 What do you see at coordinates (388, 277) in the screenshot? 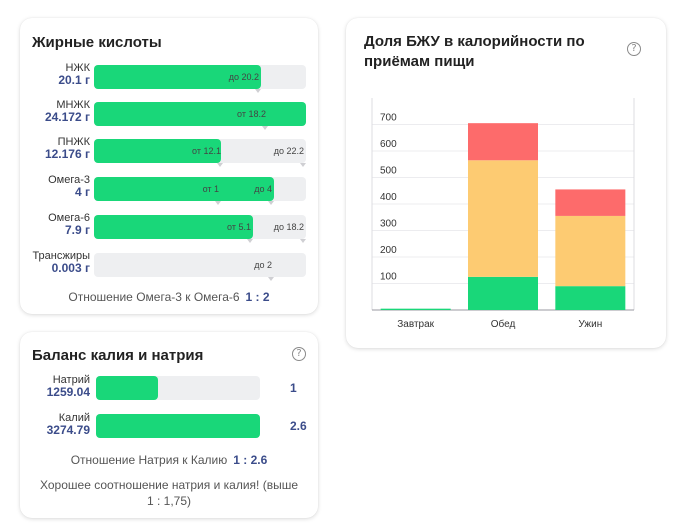
I see `y-tick-label: 100` at bounding box center [388, 277].